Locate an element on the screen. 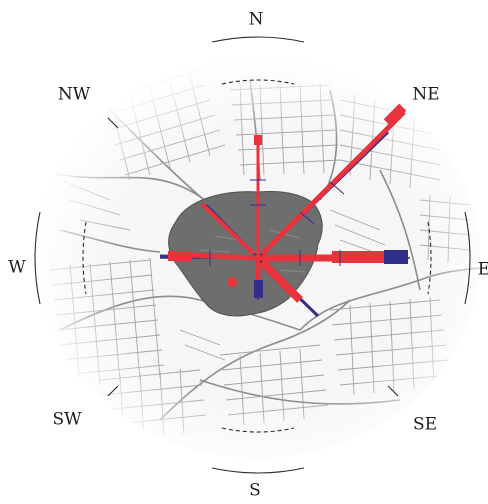  direction-label-e: E is located at coordinates (482, 269).